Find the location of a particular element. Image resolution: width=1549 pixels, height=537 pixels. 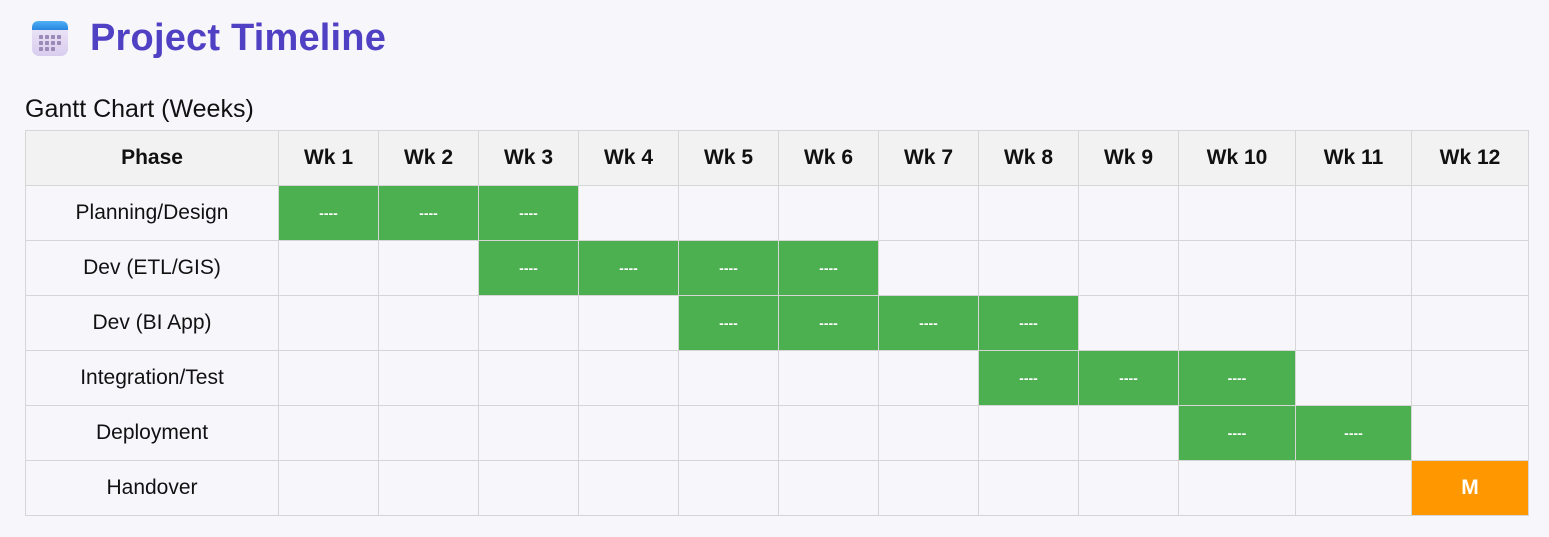

table-row: Planning/Design ---- ---- ---- is located at coordinates (777, 213).